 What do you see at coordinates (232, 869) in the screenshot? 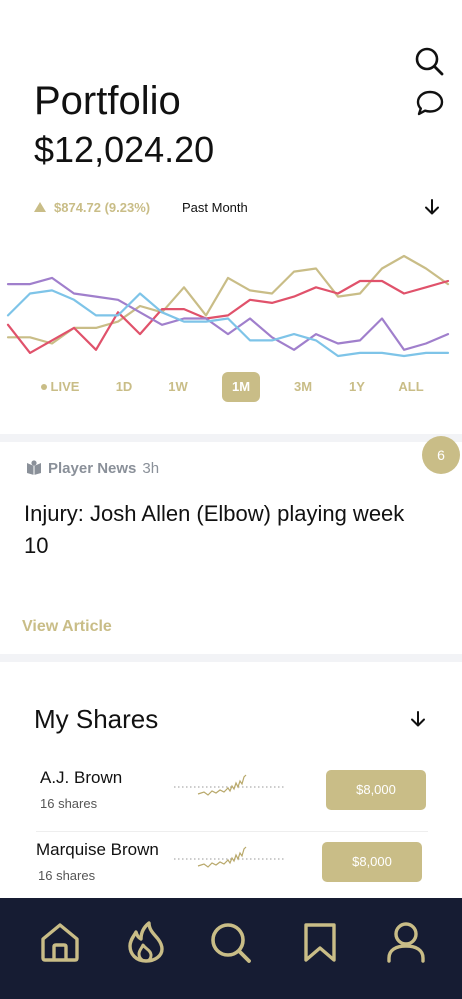
I see `share-row: Marquise Brown 16 shares $8,000` at bounding box center [232, 869].